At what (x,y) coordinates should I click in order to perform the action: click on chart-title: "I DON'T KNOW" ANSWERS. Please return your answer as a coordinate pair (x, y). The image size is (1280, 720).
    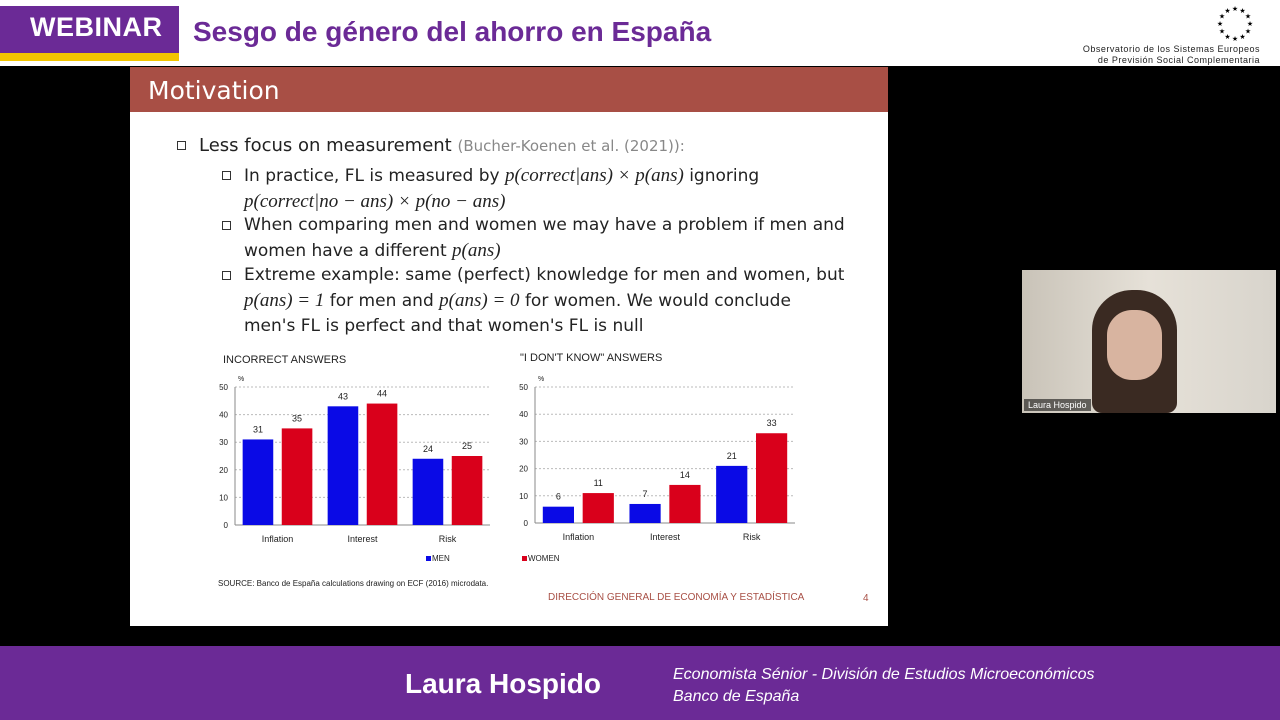
    Looking at the image, I should click on (591, 358).